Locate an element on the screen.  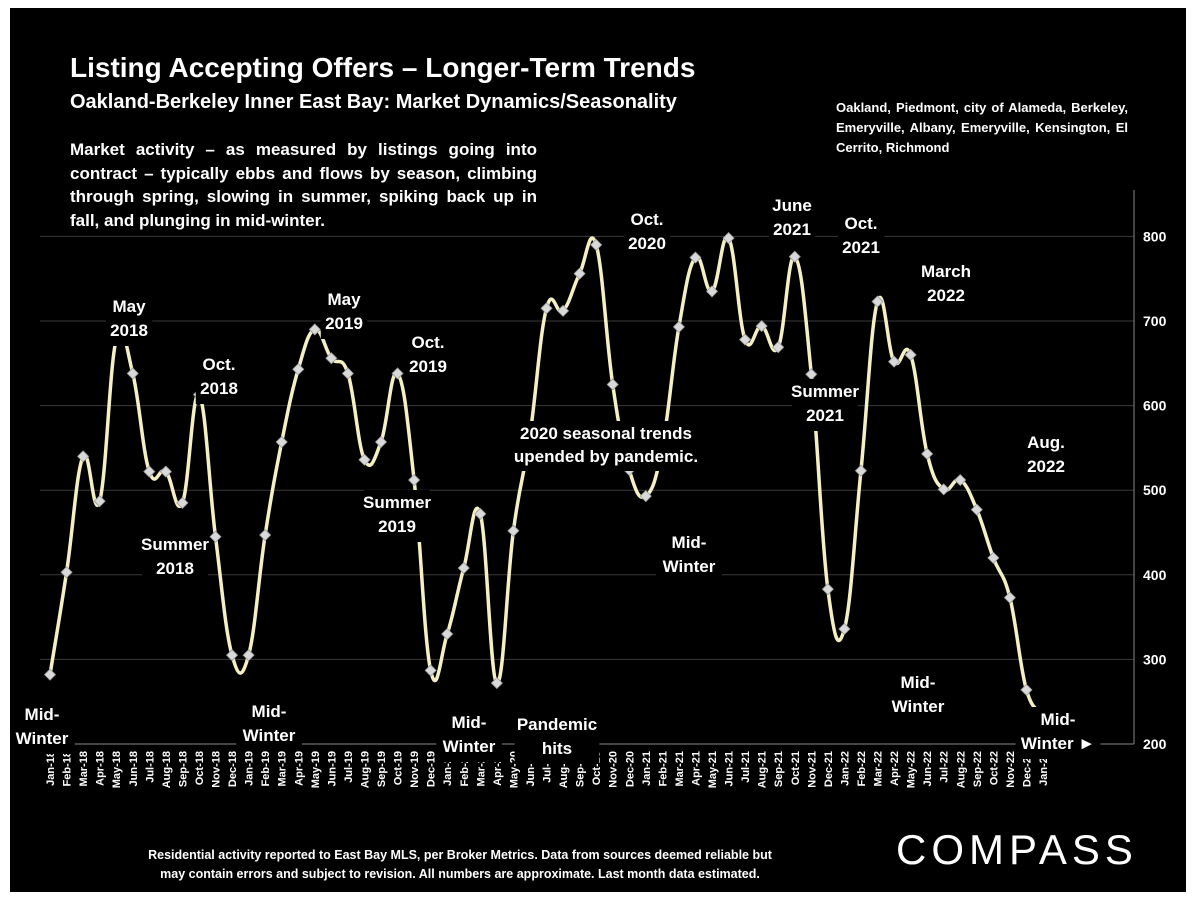
annotation-text: 2021 is located at coordinates (861, 247).